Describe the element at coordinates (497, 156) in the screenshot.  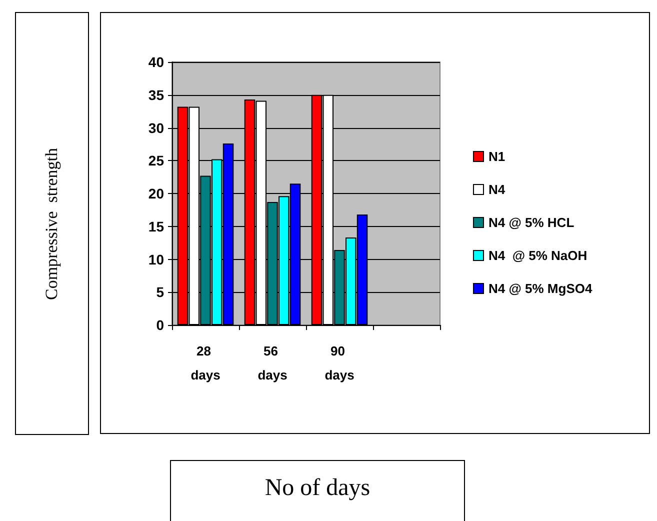
I see `legend-label: N1` at that location.